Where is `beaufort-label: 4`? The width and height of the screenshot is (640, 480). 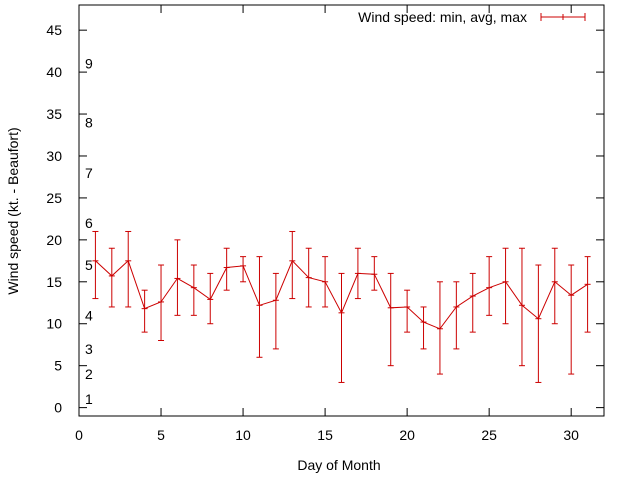 beaufort-label: 4 is located at coordinates (89, 315).